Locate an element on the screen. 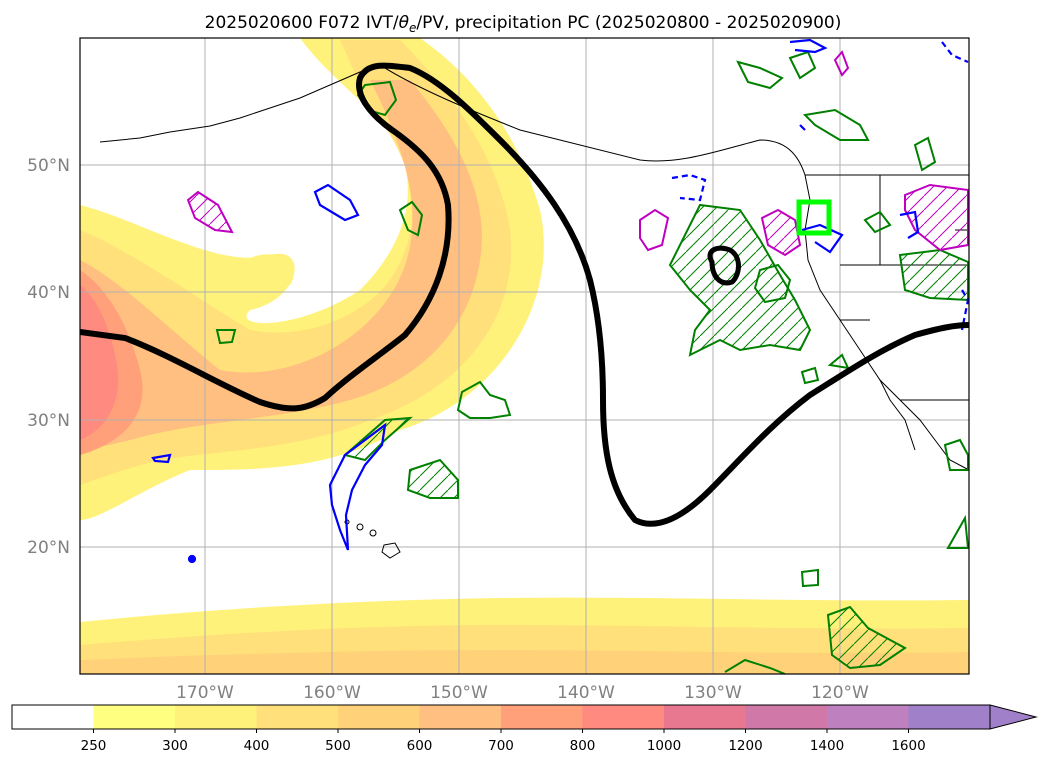 This screenshot has width=1047, height=767. lat-label-20n: 20°N is located at coordinates (48, 548).